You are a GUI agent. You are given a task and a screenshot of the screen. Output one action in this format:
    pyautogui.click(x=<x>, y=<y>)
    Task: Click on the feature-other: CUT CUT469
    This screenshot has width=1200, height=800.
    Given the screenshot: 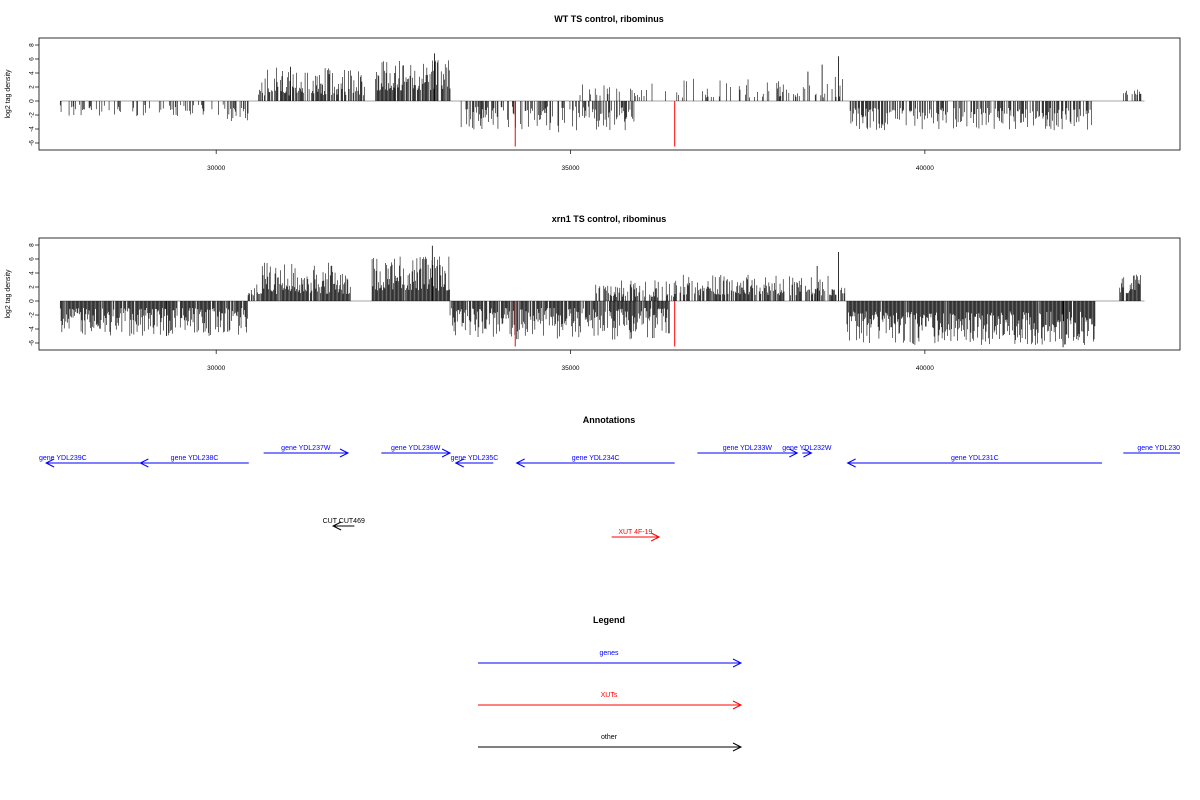 What is the action you would take?
    pyautogui.click(x=344, y=524)
    